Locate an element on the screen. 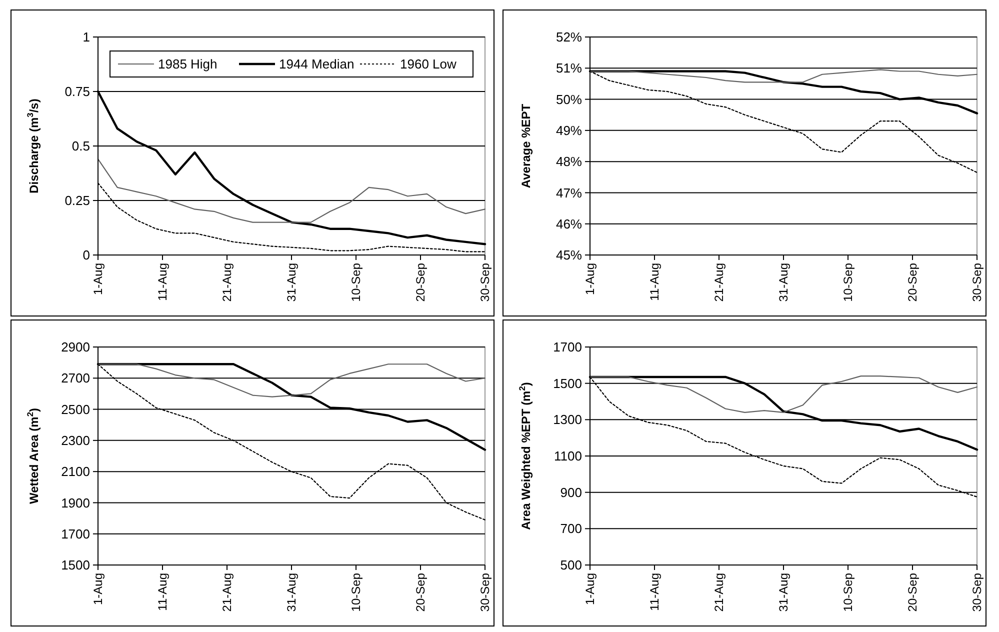  y-tick-label: 2100 is located at coordinates (75, 472).